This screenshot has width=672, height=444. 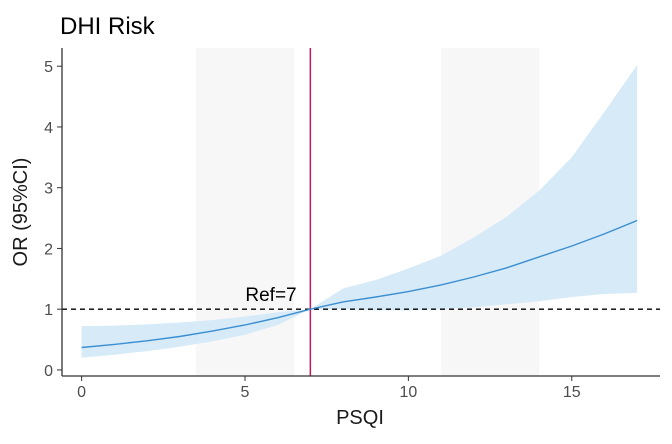 I want to click on y-tick-label: 0, so click(x=48, y=371).